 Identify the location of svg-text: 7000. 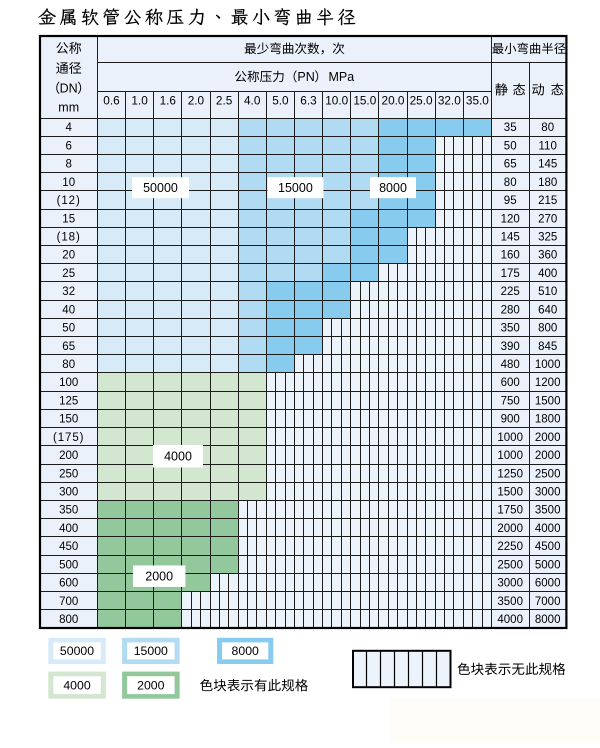
(548, 602).